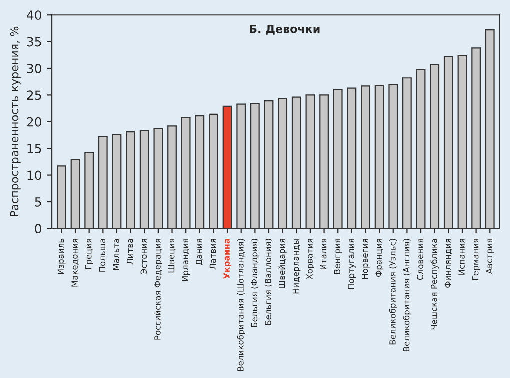 This screenshot has height=378, width=510. I want to click on x-tick-label: Великобритания (Шотландия), so click(241, 305).